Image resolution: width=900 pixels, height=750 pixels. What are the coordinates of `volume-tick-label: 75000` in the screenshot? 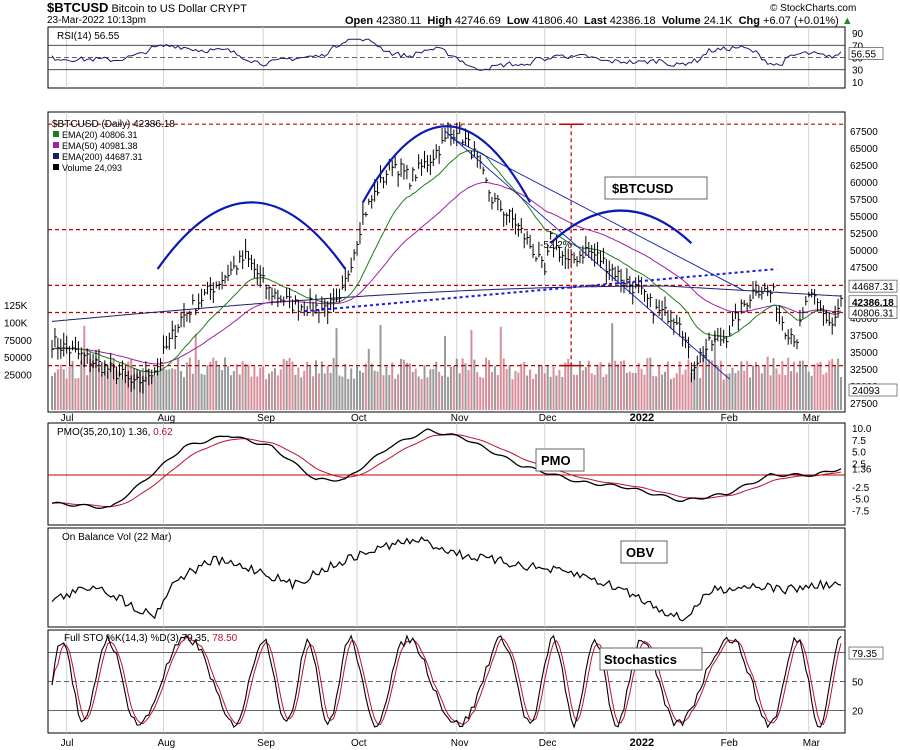 It's located at (18, 341).